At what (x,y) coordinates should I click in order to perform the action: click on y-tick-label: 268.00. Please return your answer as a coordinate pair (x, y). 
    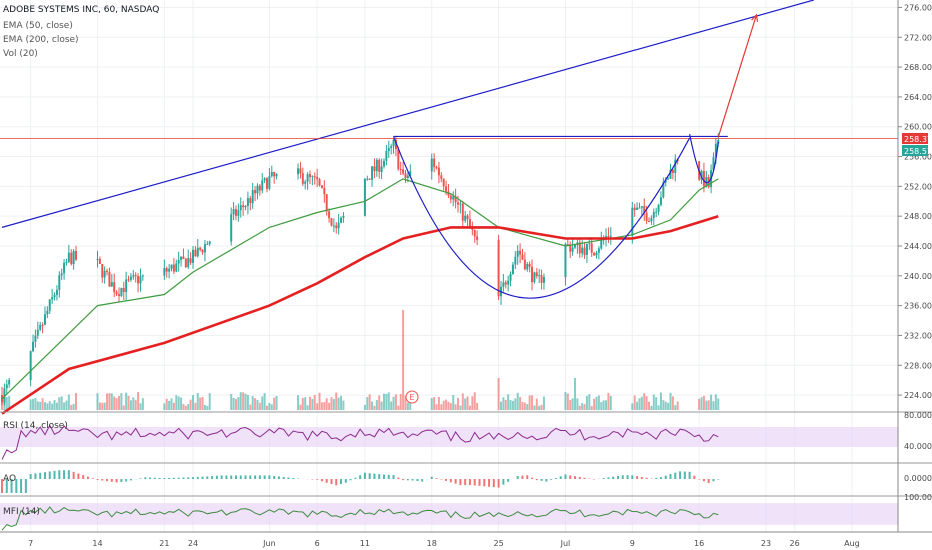
    Looking at the image, I should click on (918, 67).